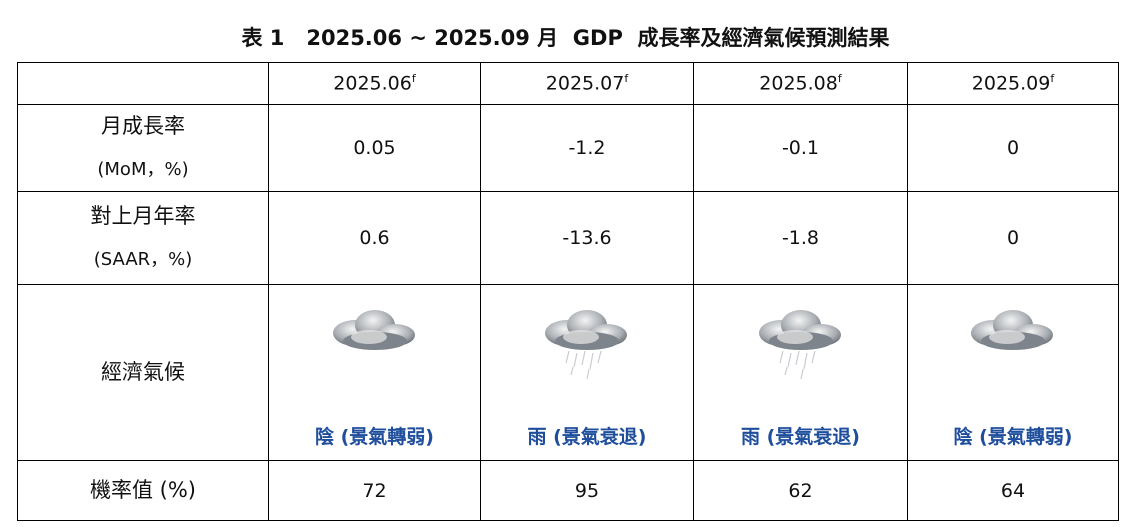  I want to click on cell: 95, so click(587, 490).